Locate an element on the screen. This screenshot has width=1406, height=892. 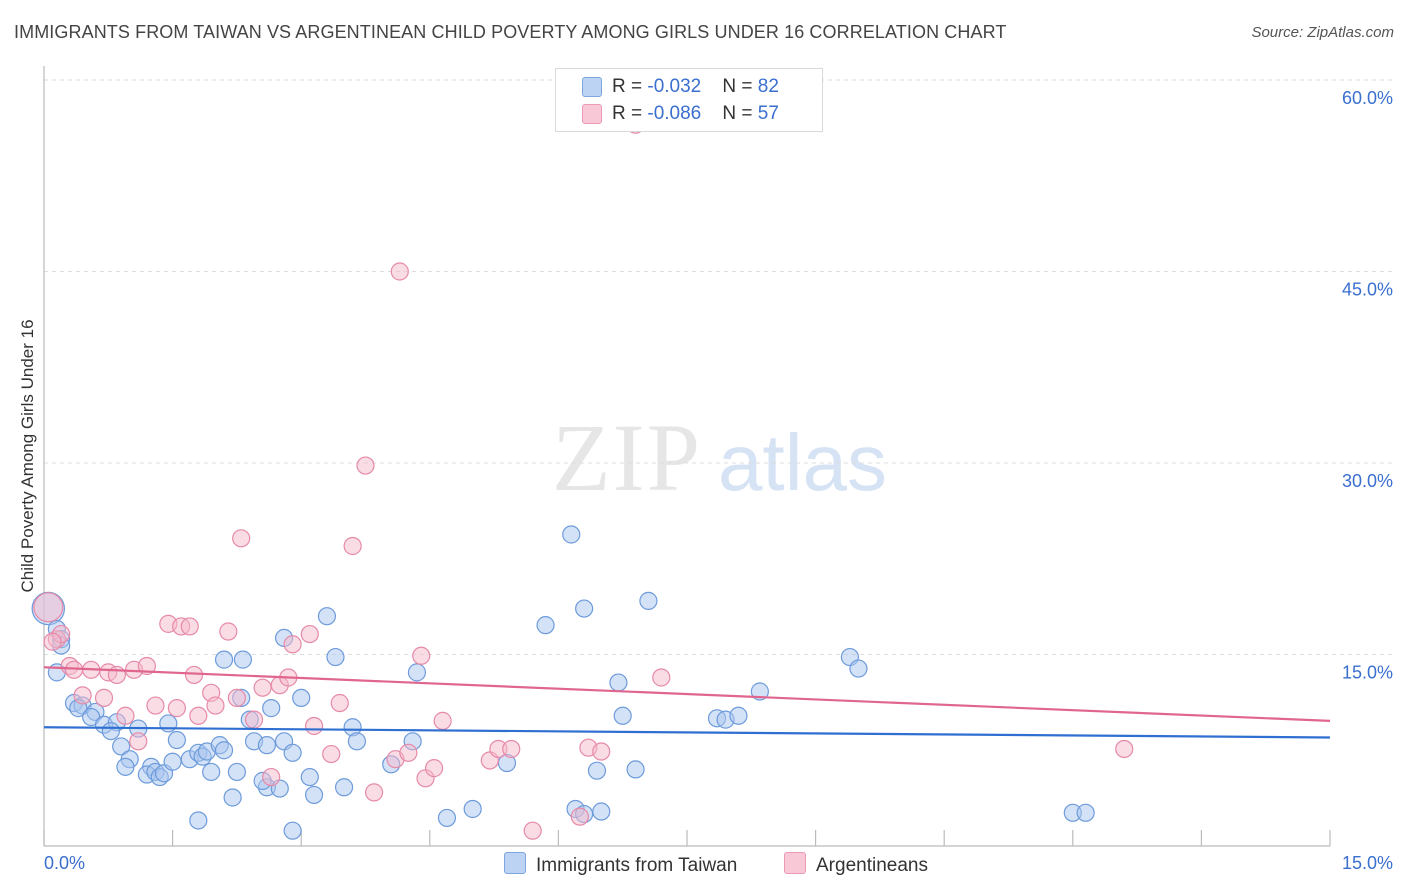
legend-swatch-taiwan is located at coordinates (592, 87).